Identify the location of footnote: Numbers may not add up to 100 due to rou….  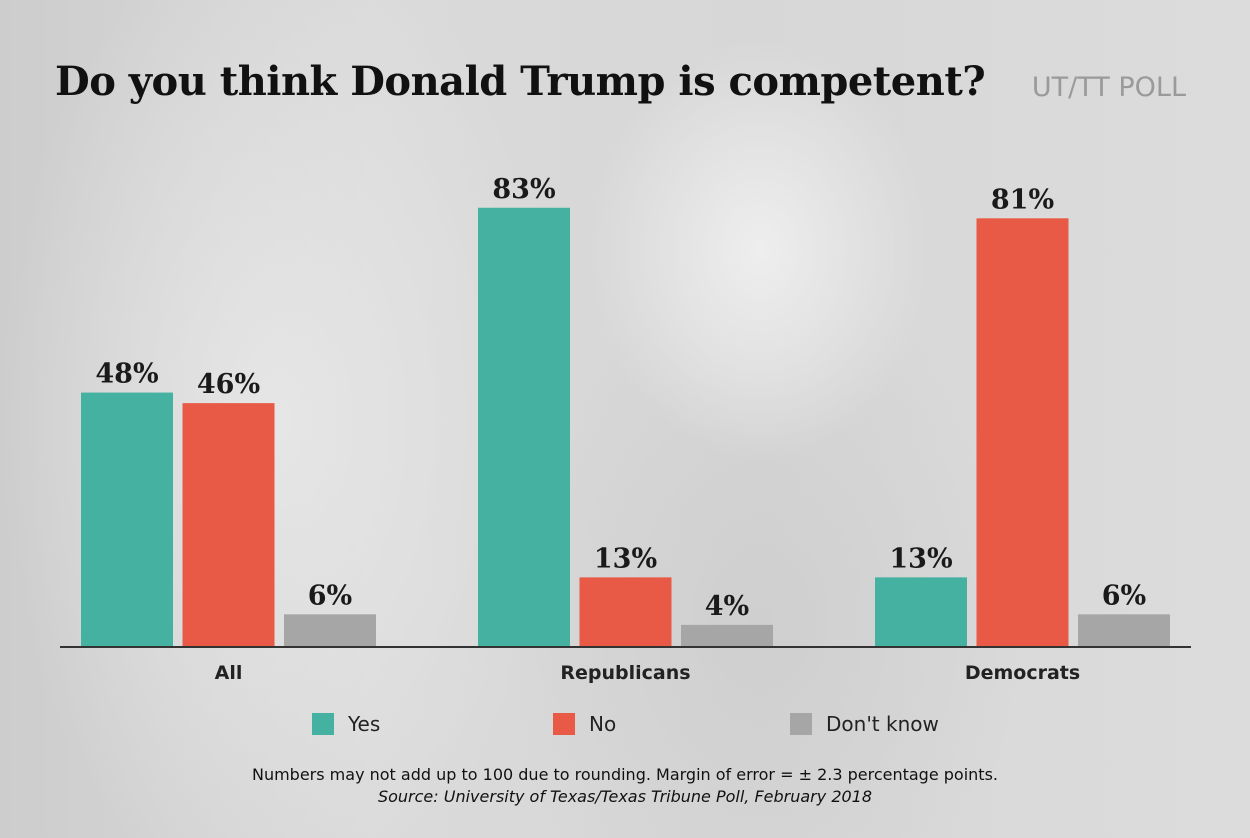
(624, 774).